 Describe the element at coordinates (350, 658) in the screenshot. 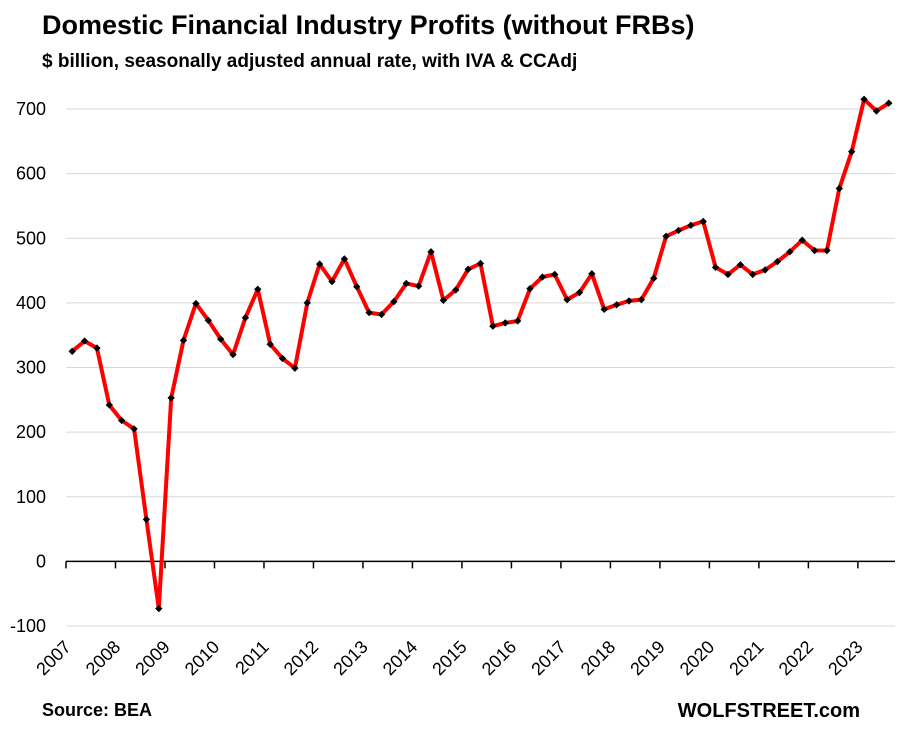

I see `x-tick-label: 2013` at that location.